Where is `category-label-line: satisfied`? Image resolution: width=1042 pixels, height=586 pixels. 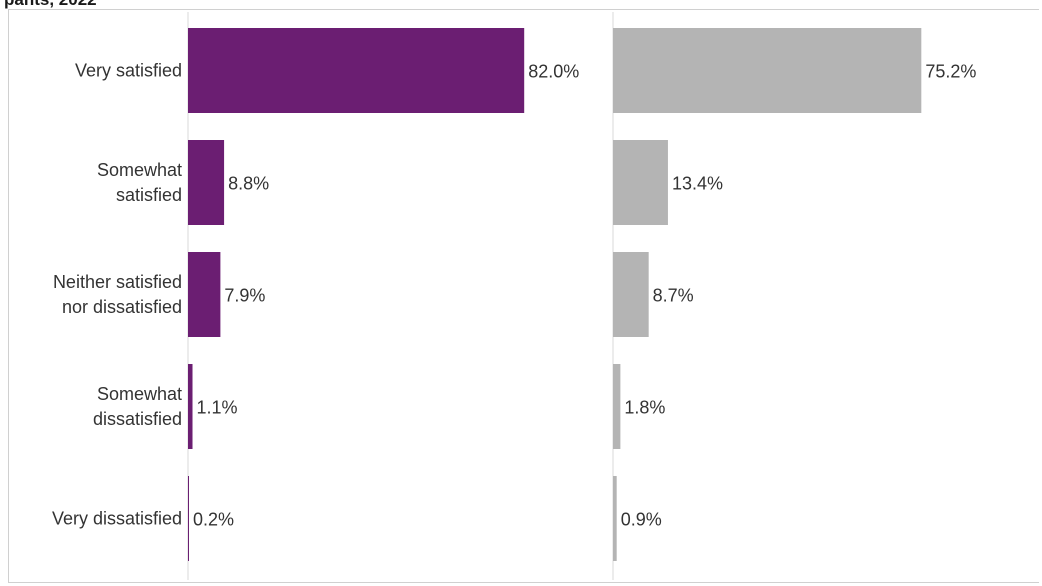
category-label-line: satisfied is located at coordinates (149, 195).